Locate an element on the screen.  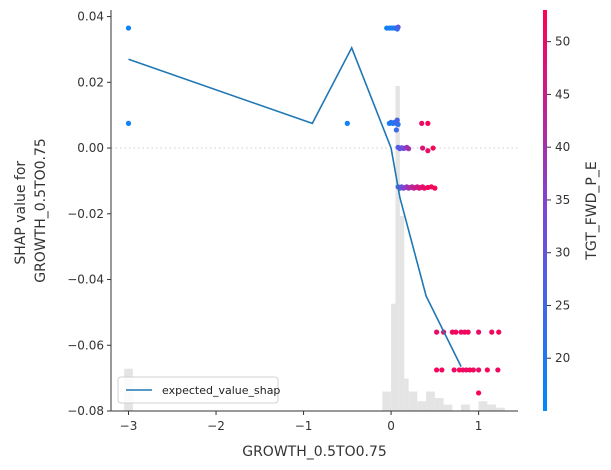
x-tick-label: −3 is located at coordinates (129, 426).